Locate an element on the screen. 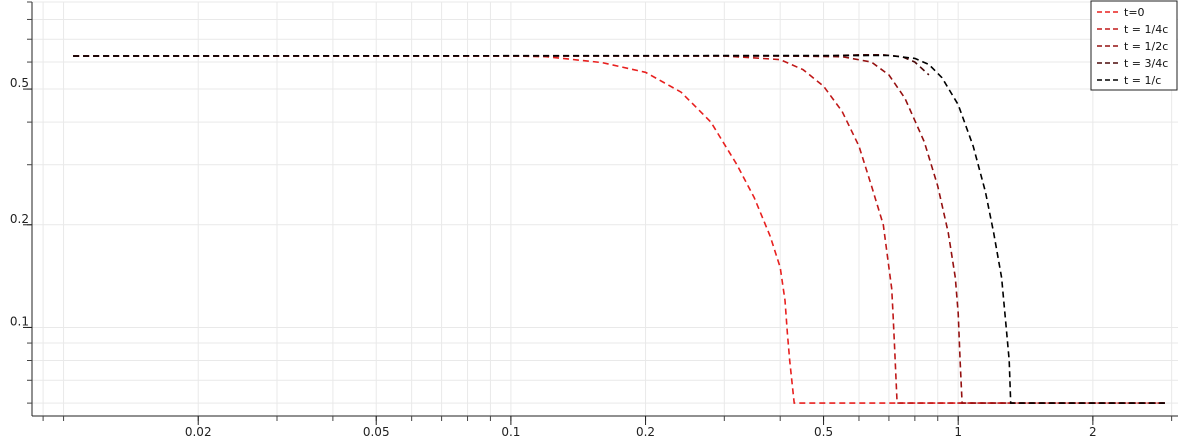 The height and width of the screenshot is (441, 1192). legend-label-2: t = 1/2c is located at coordinates (1146, 46).